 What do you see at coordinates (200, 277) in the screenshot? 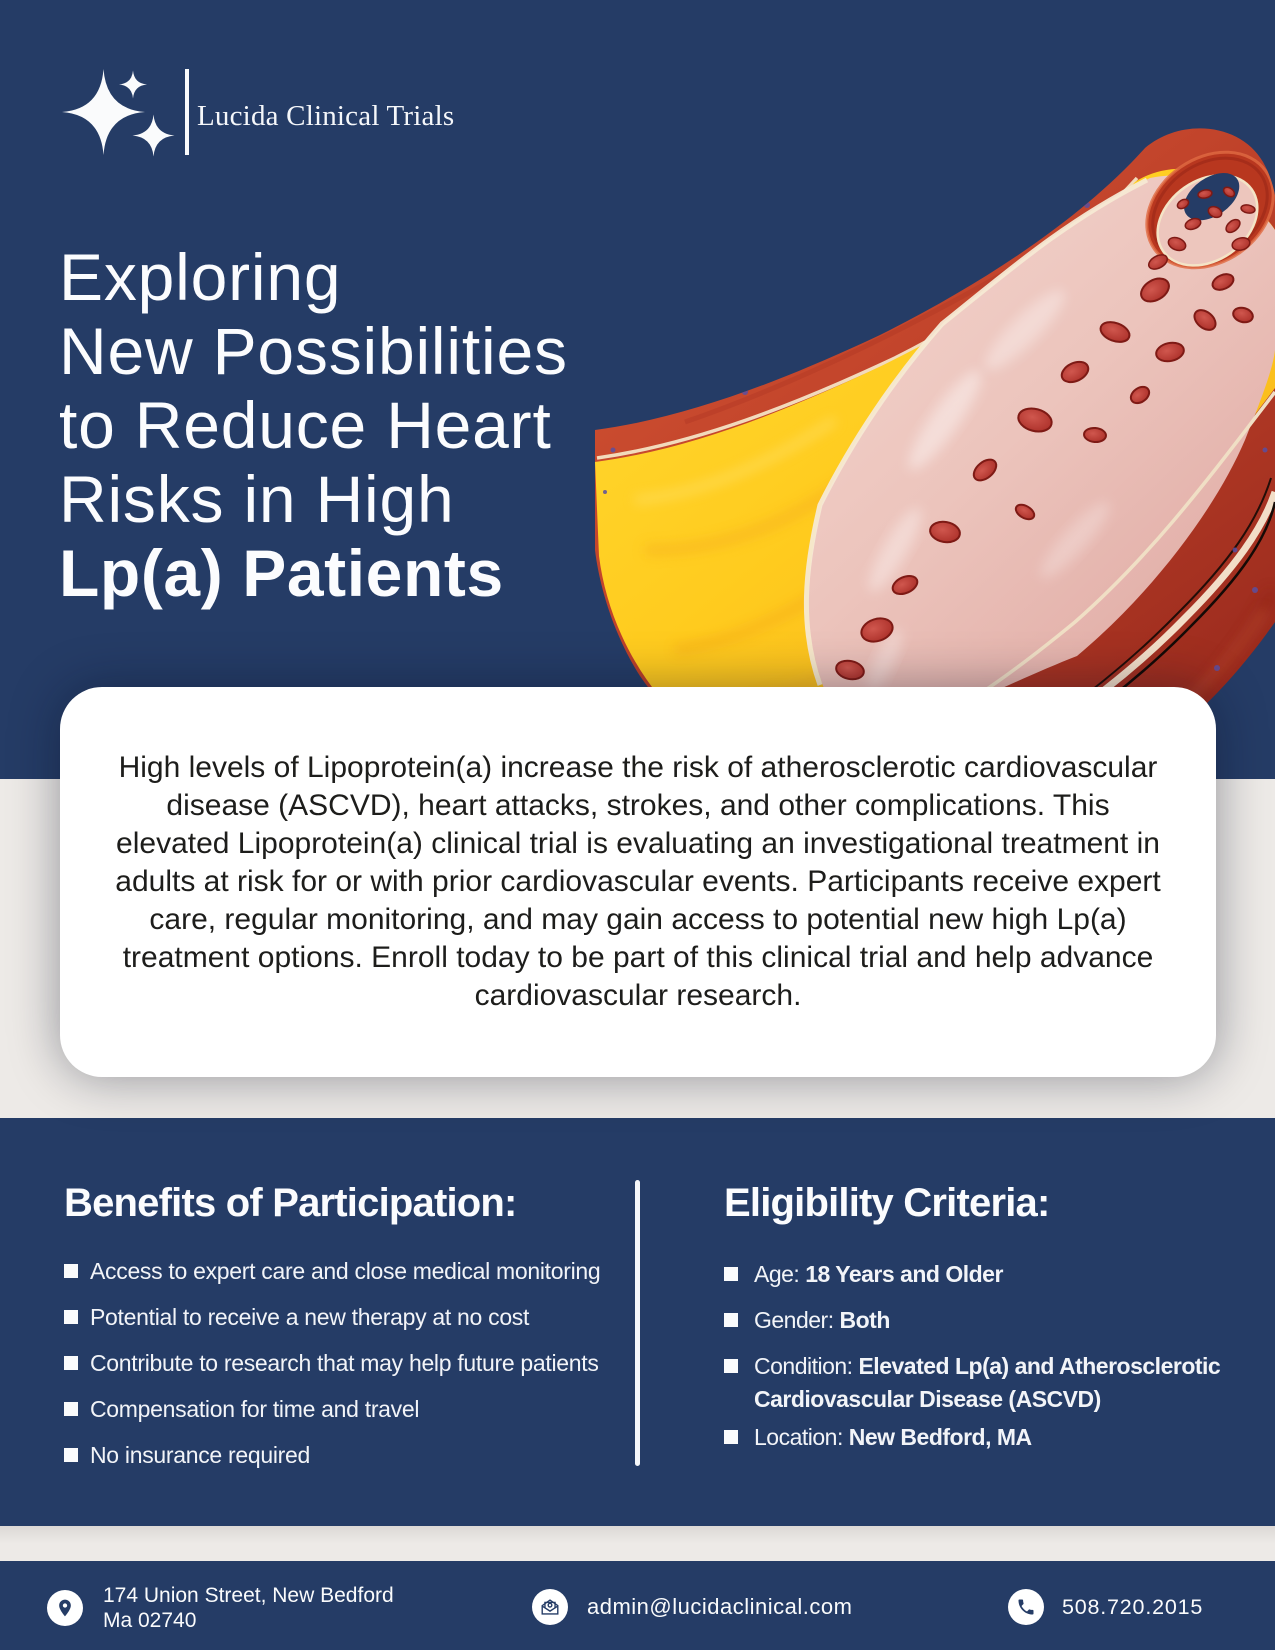
I see `title-line-1: Exploring` at bounding box center [200, 277].